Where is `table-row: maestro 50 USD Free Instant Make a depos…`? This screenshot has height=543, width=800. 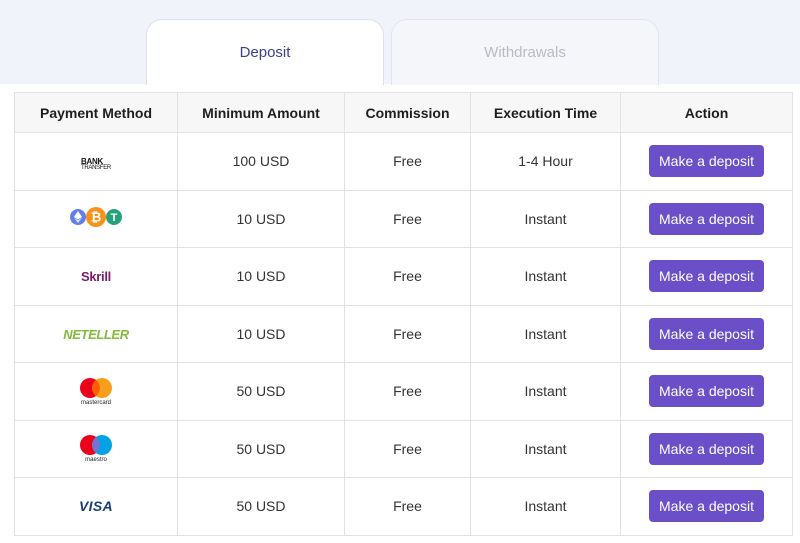 table-row: maestro 50 USD Free Instant Make a depos… is located at coordinates (403, 448).